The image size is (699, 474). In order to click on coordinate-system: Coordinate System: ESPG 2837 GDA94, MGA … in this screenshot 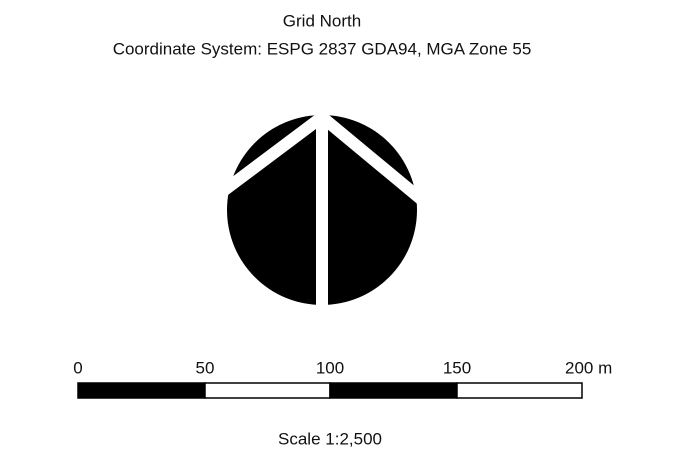, I will do `click(322, 48)`.